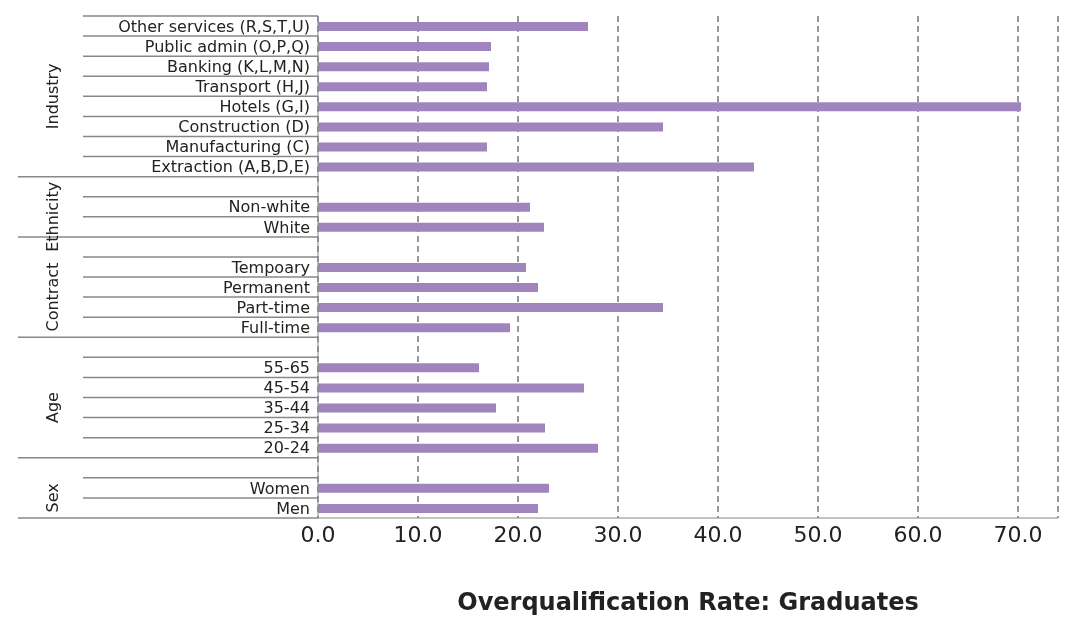 The image size is (1084, 622). Describe the element at coordinates (237, 147) in the screenshot. I see `y-tick-label: Manufacturing (C)` at that location.